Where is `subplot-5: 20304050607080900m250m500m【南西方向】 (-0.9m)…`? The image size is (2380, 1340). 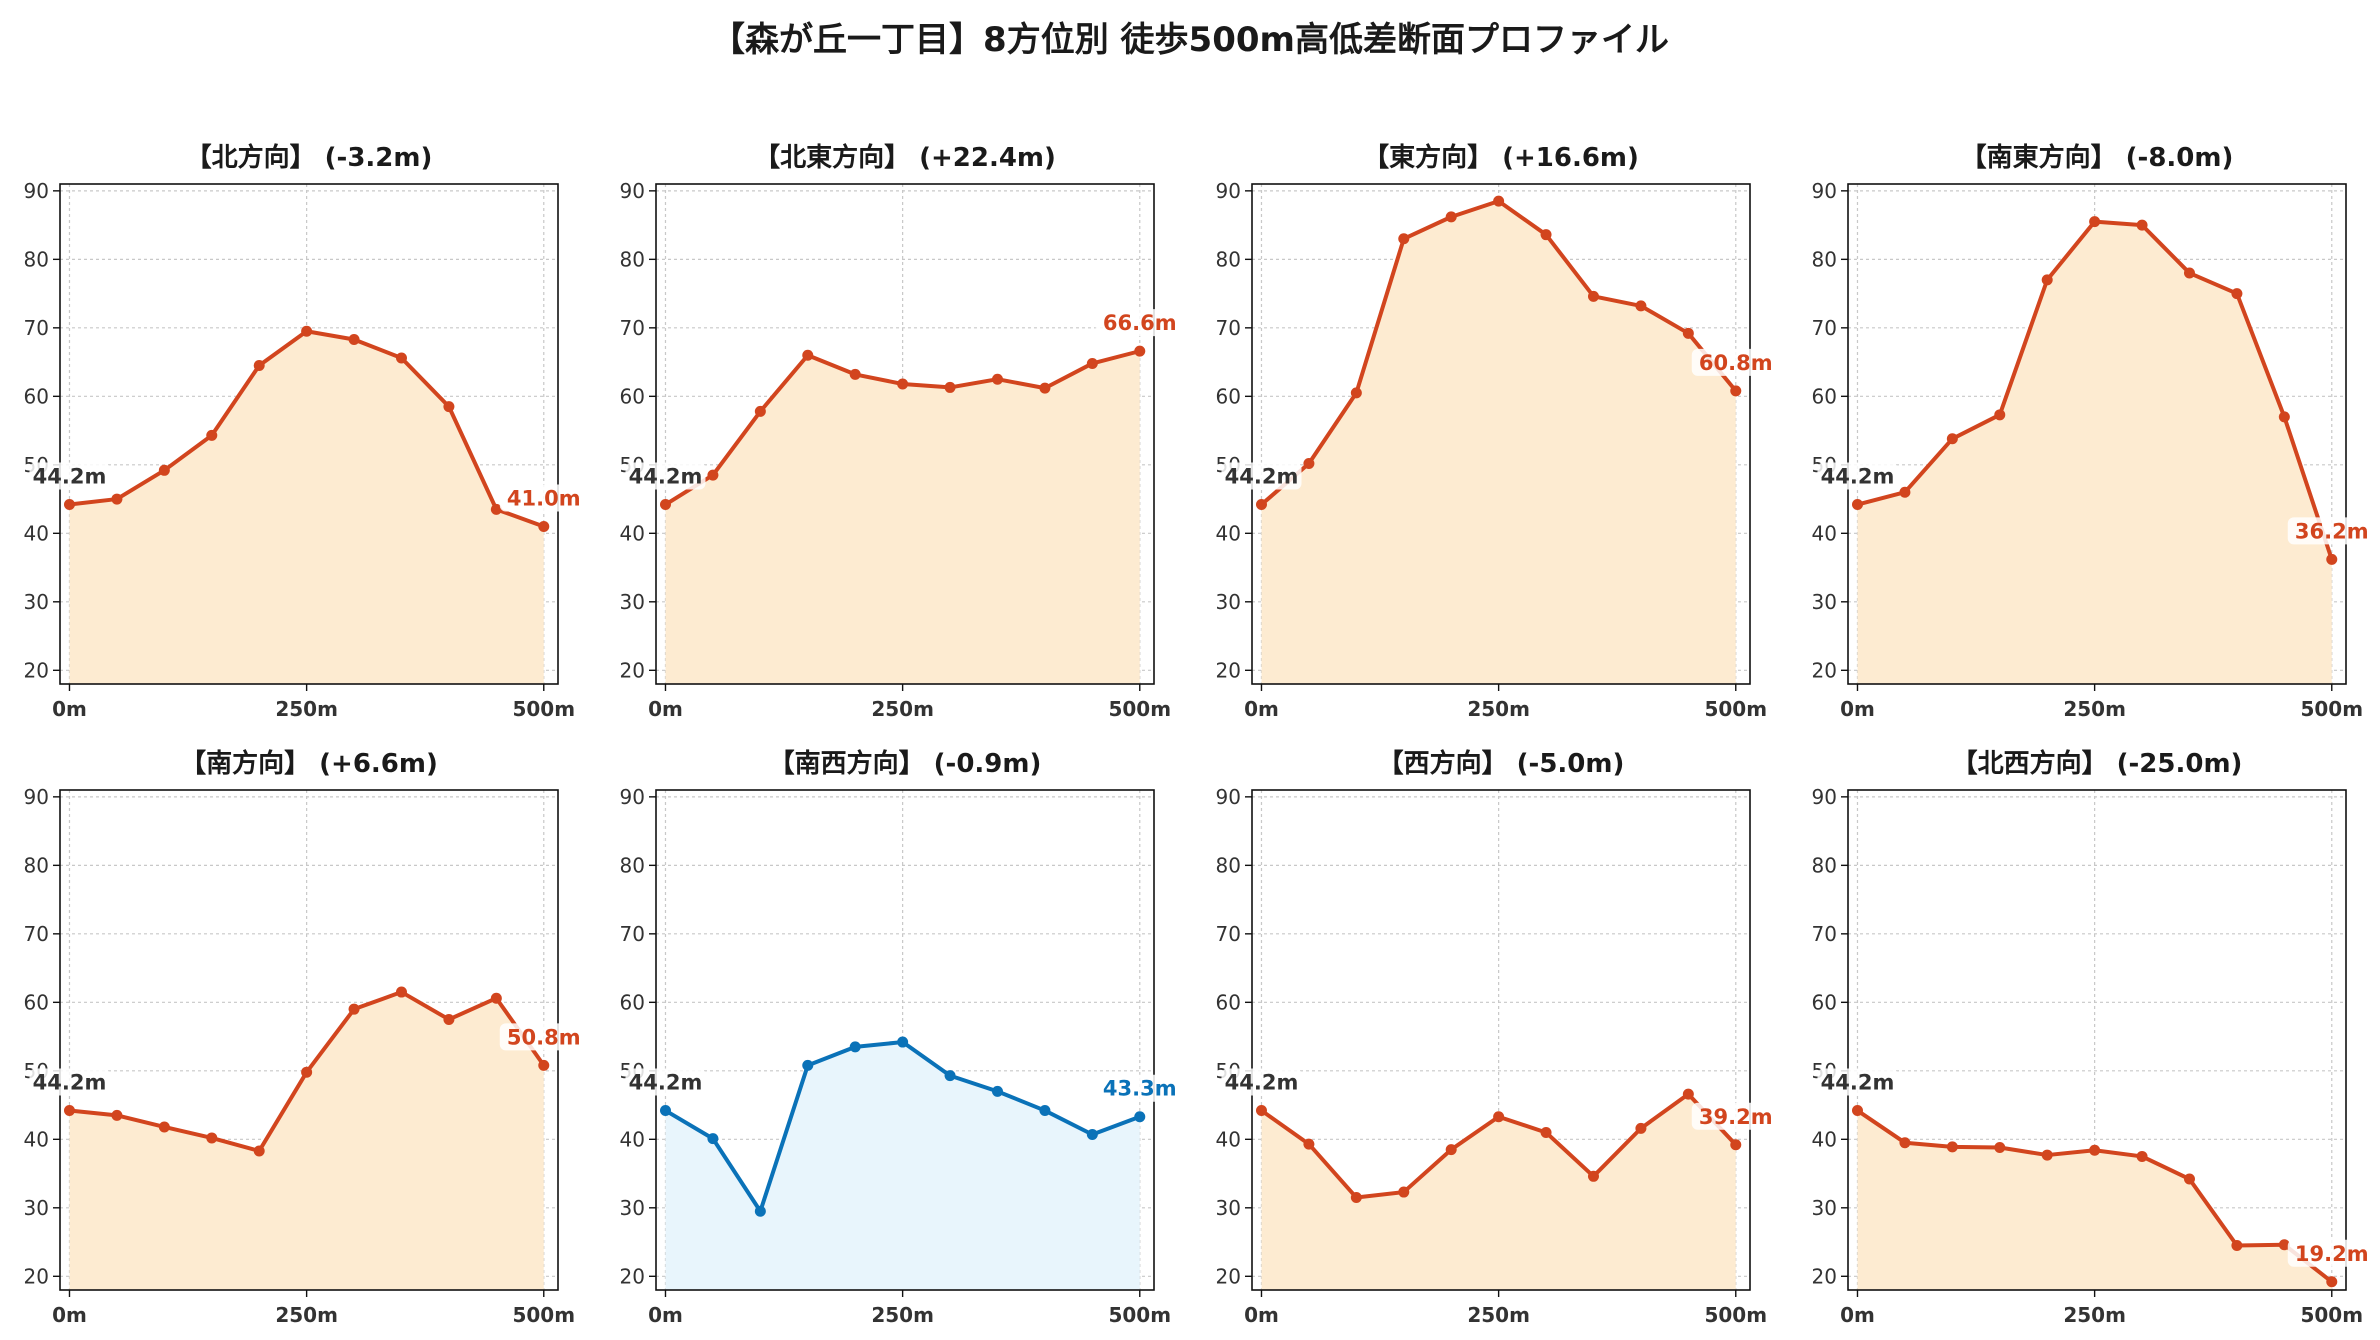 subplot-5: 20304050607080900m250m500m【南西方向】 (-0.9m)… is located at coordinates (902, 1037).